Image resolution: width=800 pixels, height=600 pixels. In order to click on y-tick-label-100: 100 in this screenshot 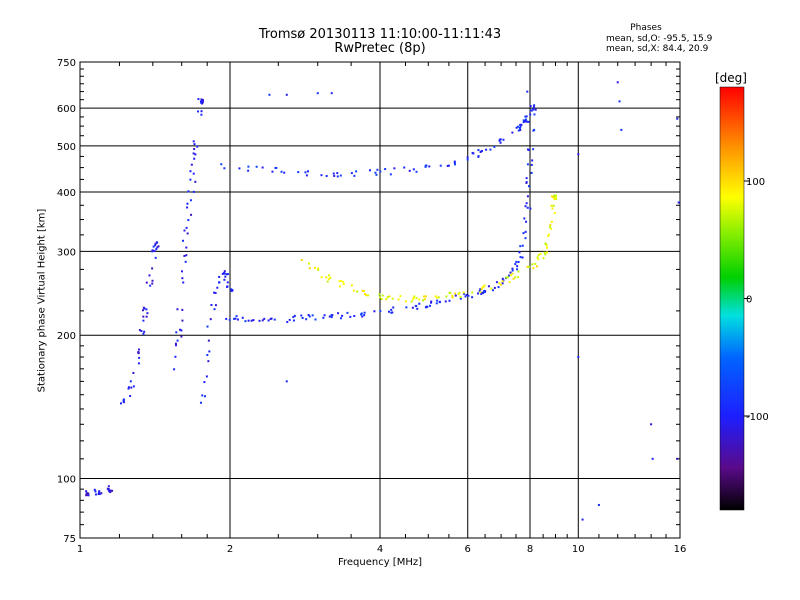, I will do `click(66, 480)`.